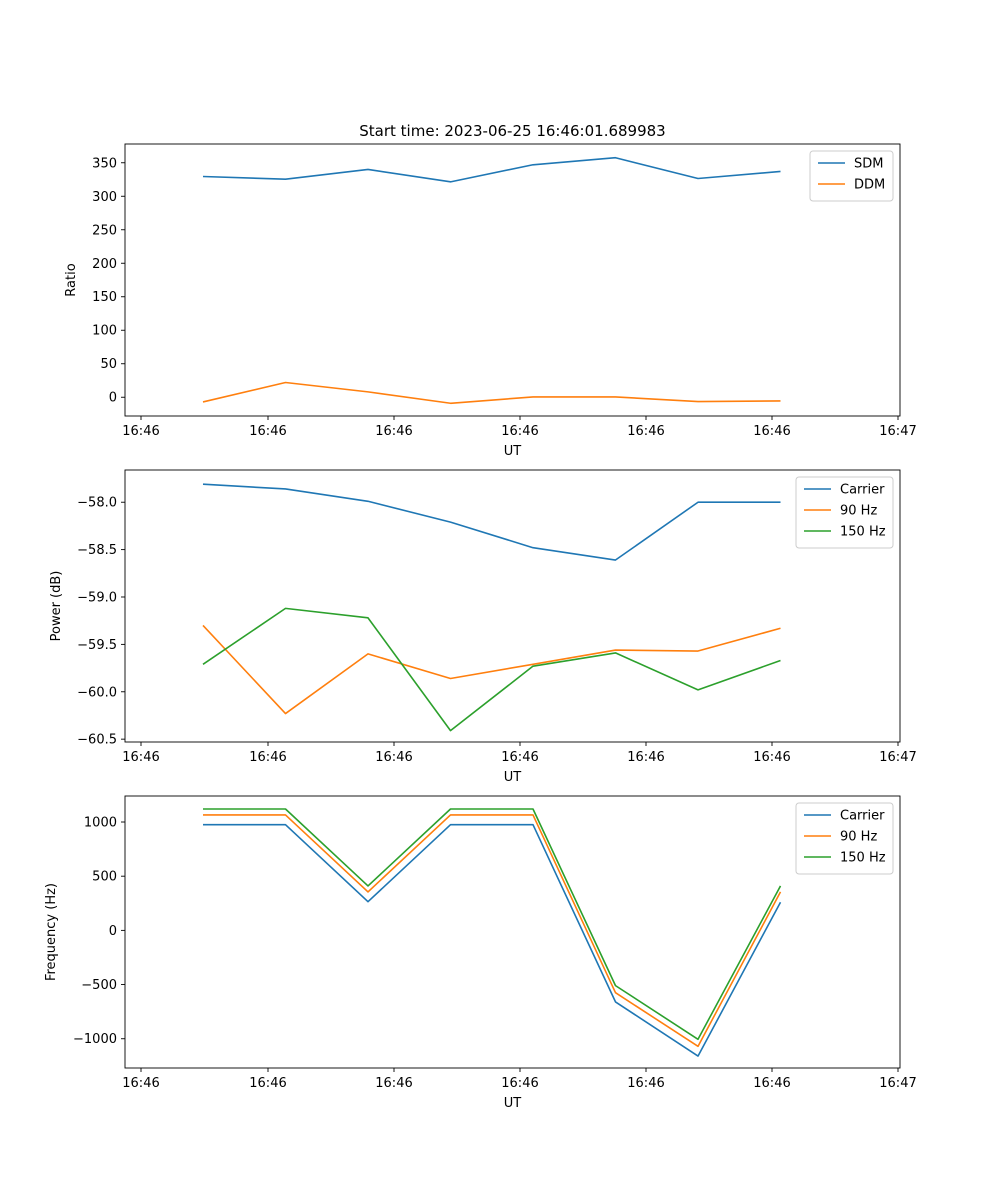 Image resolution: width=1000 pixels, height=1200 pixels. What do you see at coordinates (104, 297) in the screenshot?
I see `y-tick-label: 150` at bounding box center [104, 297].